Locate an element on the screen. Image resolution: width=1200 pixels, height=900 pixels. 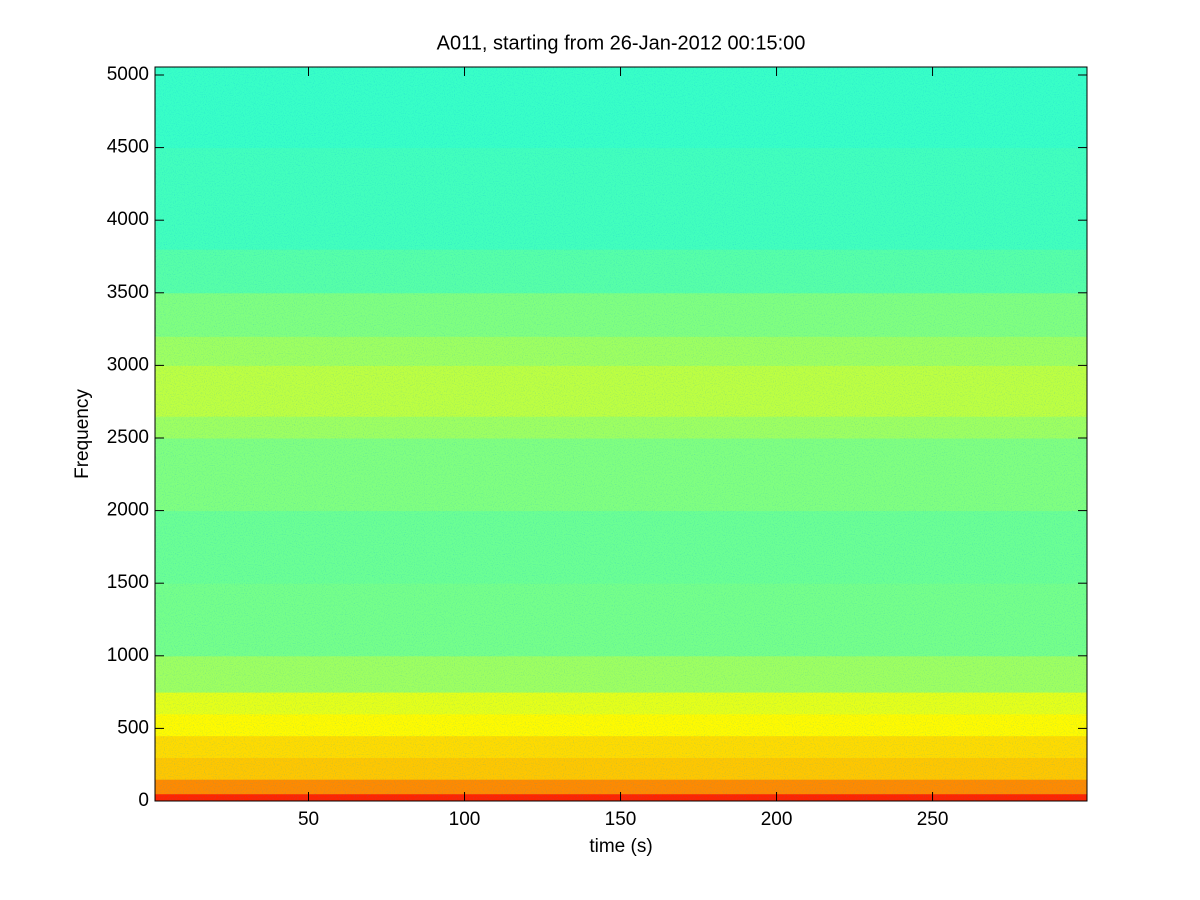
x-axis-label: time (s) is located at coordinates (620, 846).